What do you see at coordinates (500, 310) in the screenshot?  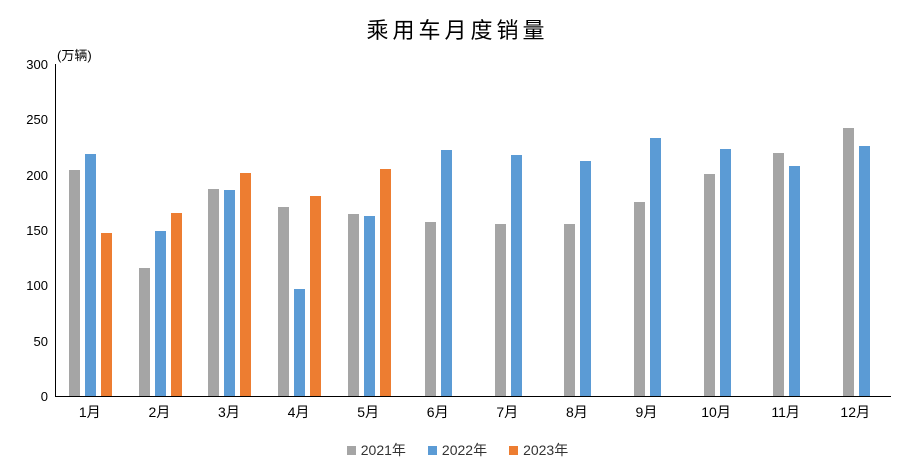 I see `bar-2021年-7月` at bounding box center [500, 310].